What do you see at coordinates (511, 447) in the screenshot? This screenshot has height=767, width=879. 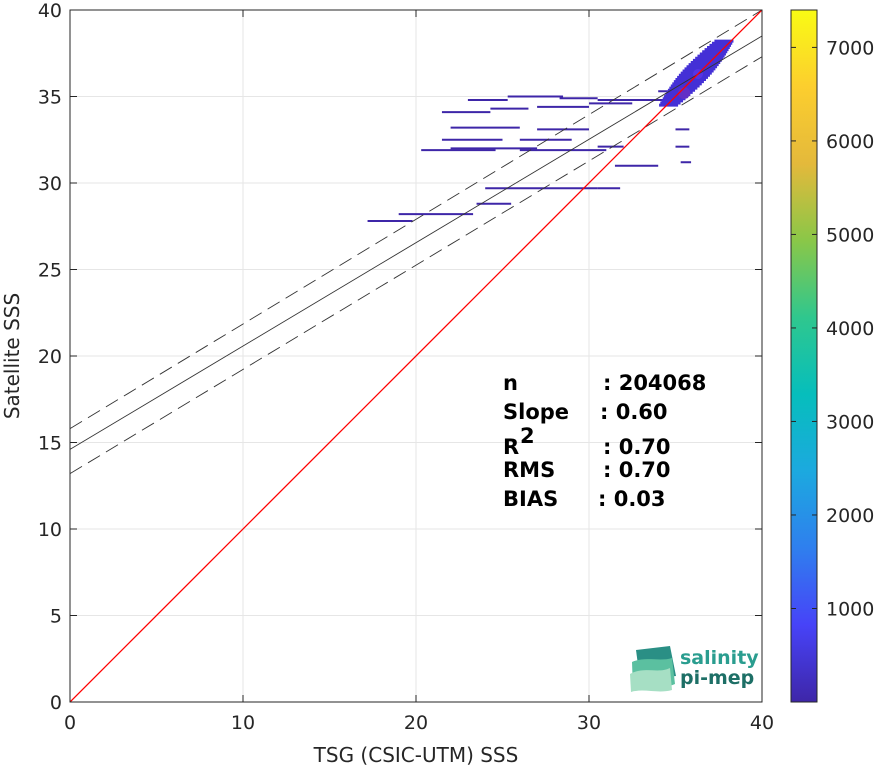 I see `stat-label: R` at bounding box center [511, 447].